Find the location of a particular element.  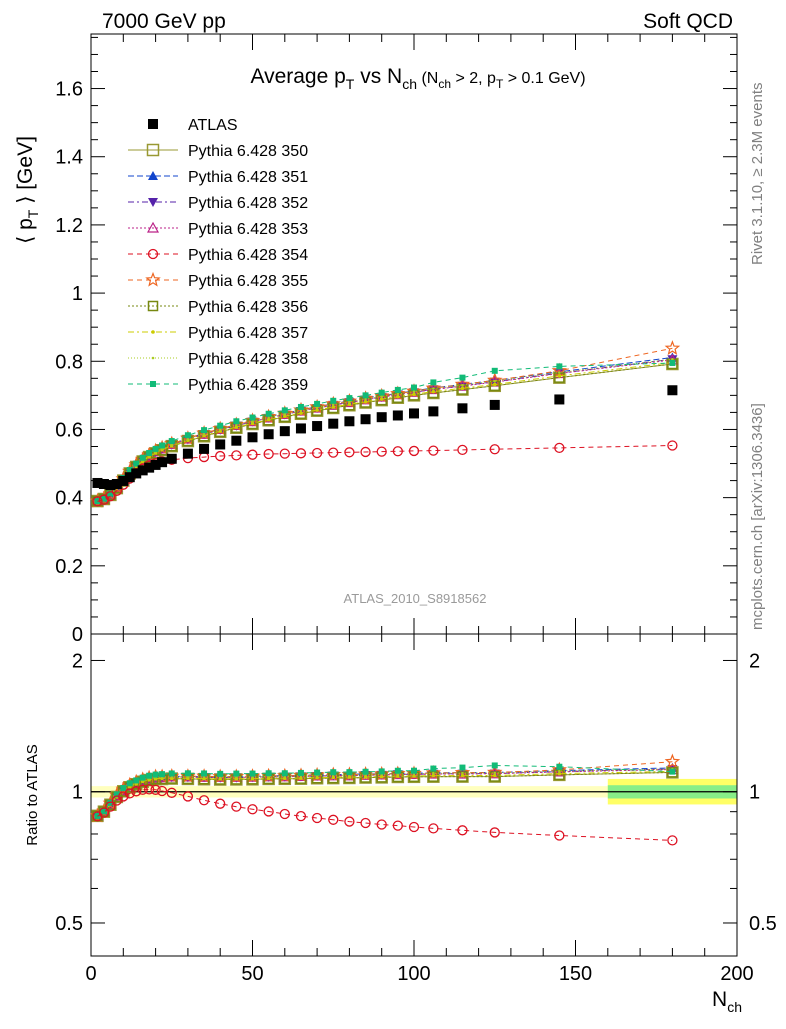

legend-entry: Pythia 6.428 354 is located at coordinates (218, 255).